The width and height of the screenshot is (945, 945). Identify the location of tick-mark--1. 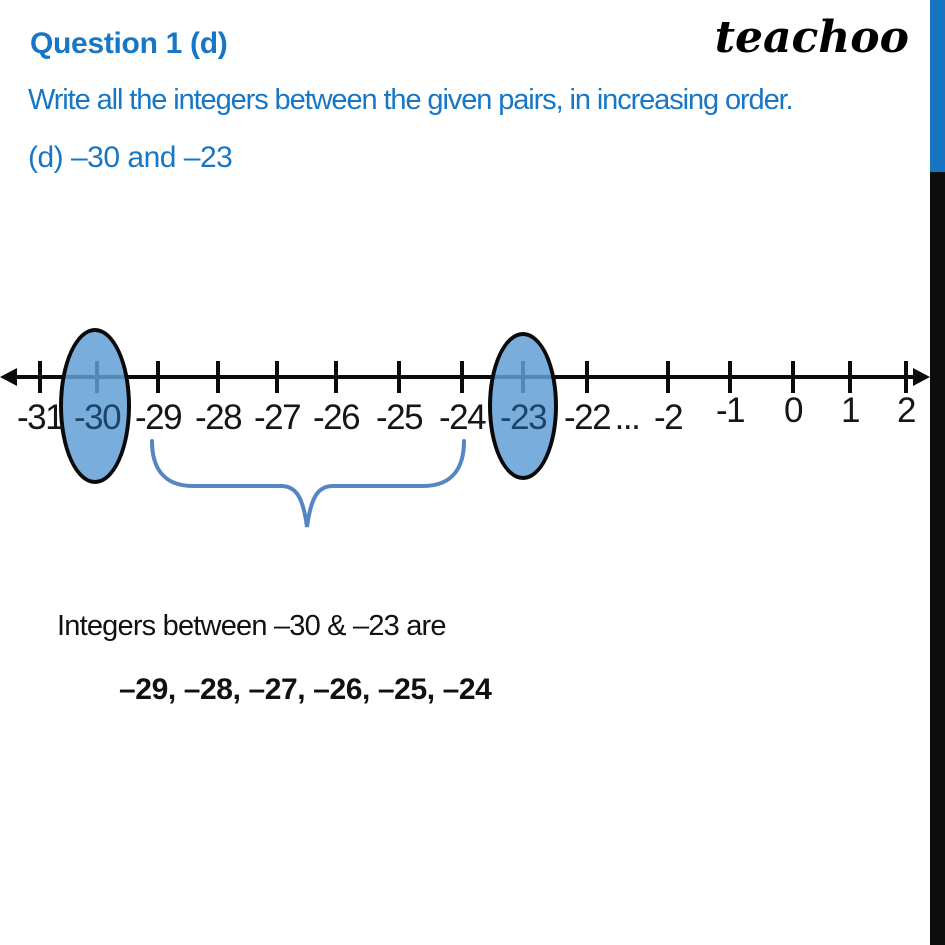
(730, 377).